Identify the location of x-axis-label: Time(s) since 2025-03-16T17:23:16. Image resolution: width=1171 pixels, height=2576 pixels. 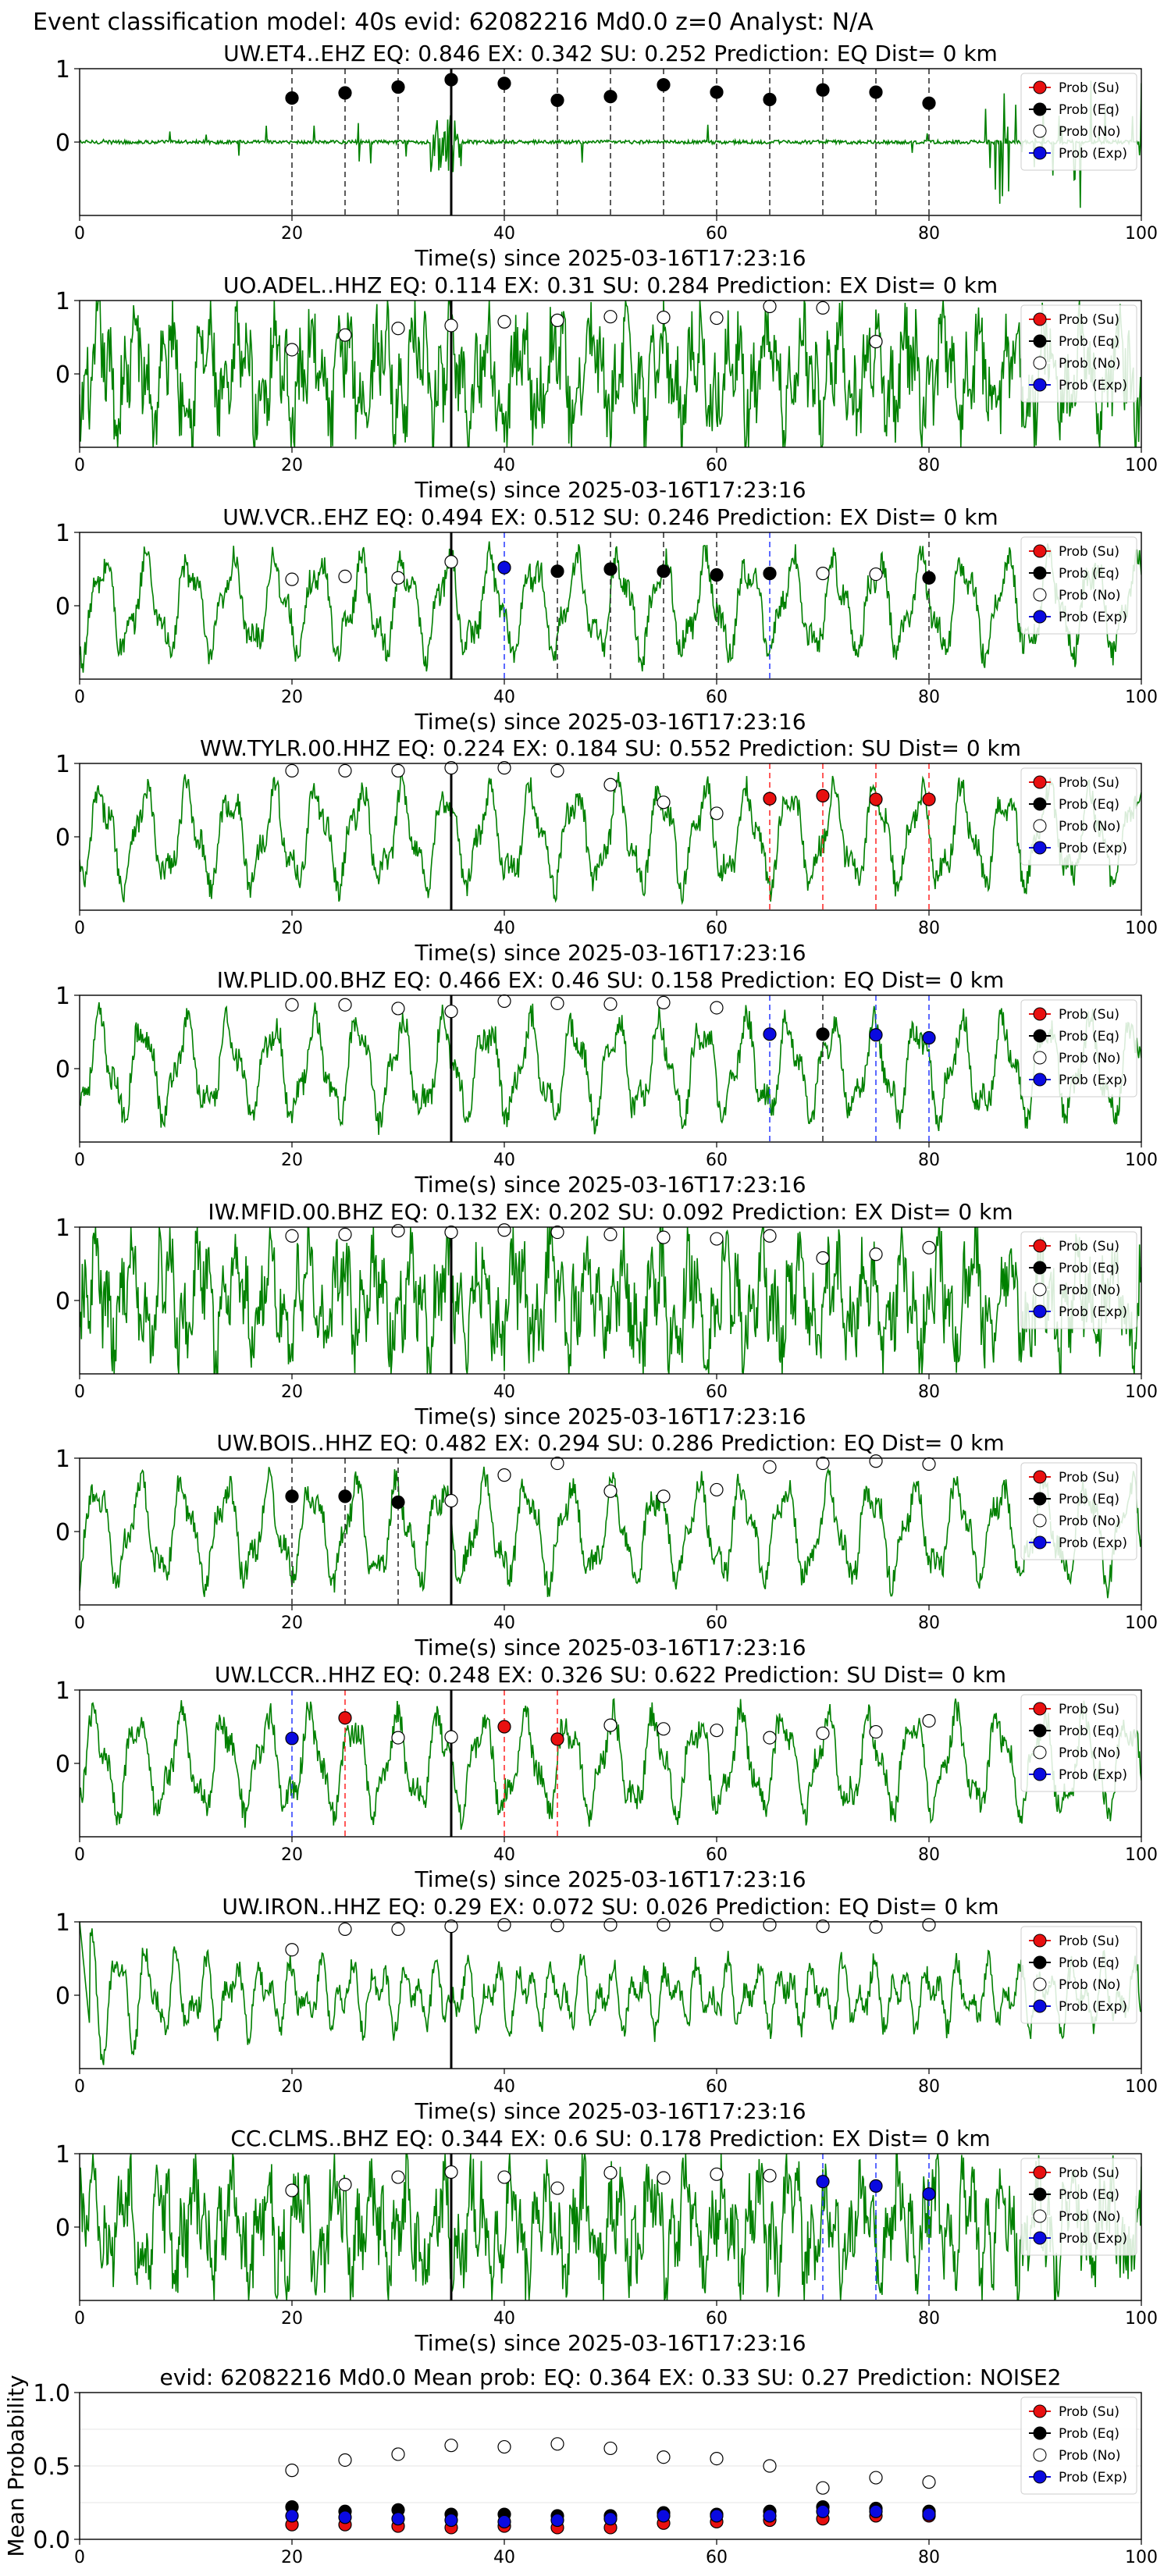
(610, 953).